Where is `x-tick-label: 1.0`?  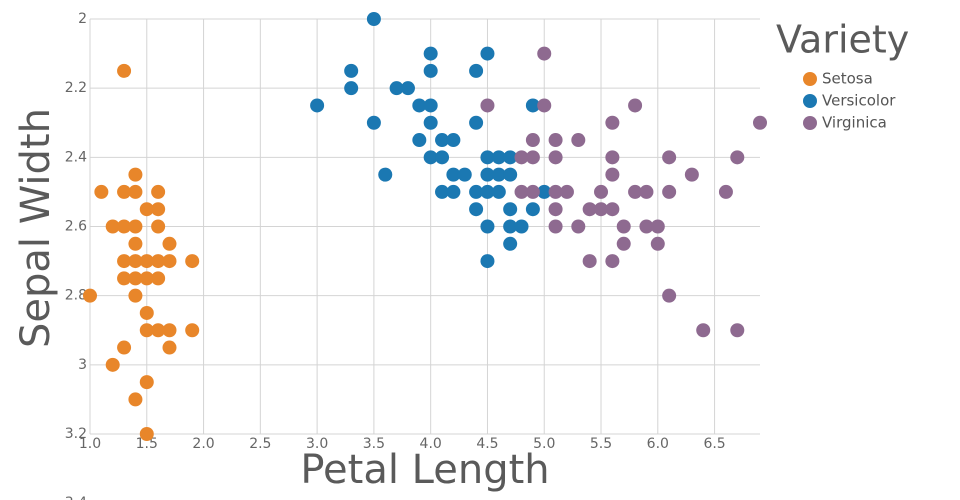
x-tick-label: 1.0 is located at coordinates (90, 444).